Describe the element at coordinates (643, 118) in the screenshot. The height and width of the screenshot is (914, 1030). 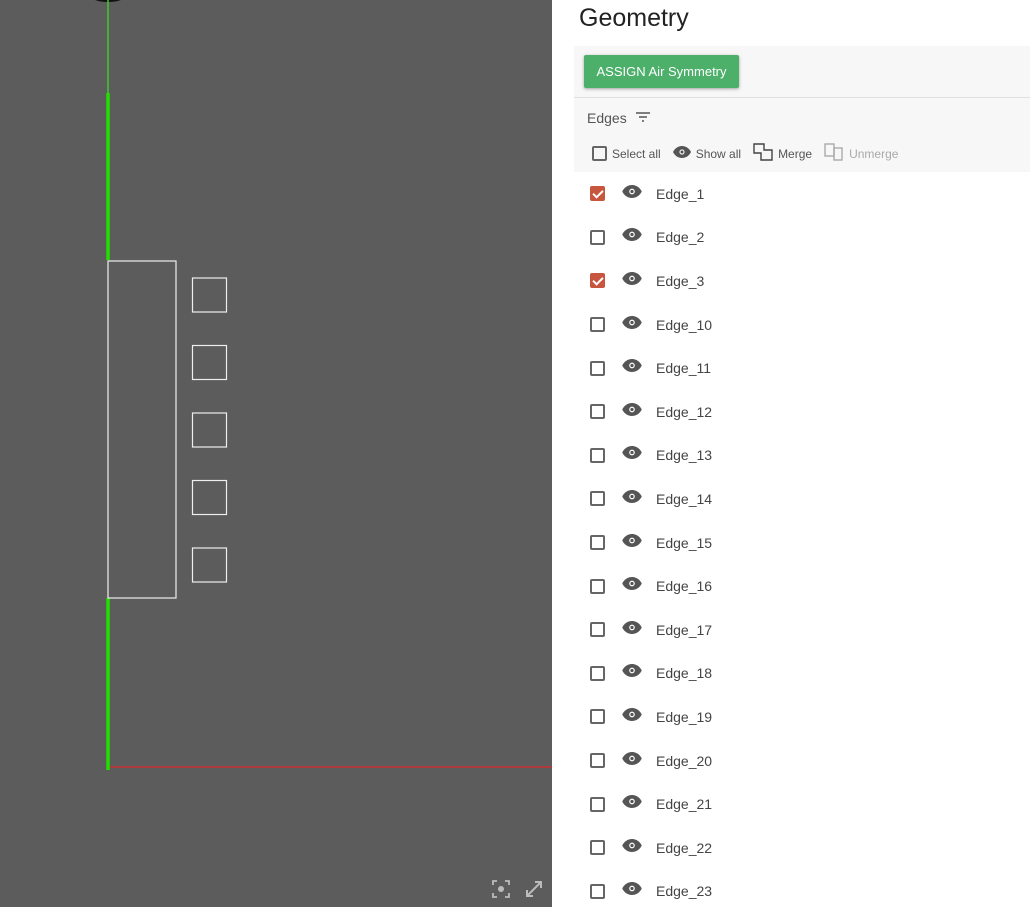
I see `filter-icon` at that location.